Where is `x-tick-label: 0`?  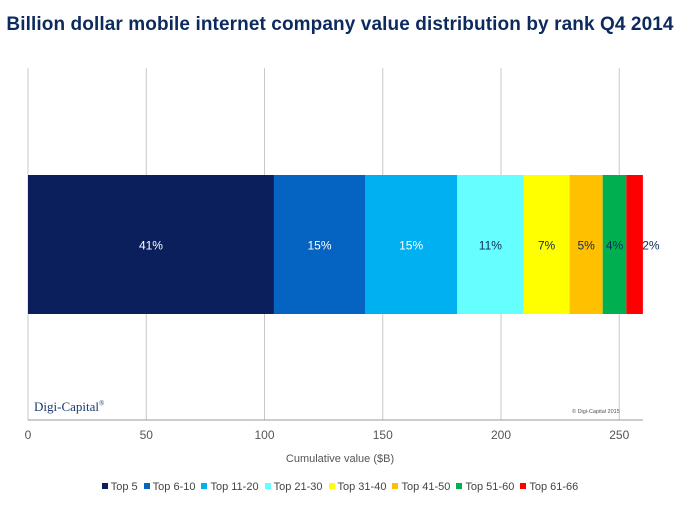 x-tick-label: 0 is located at coordinates (28, 435).